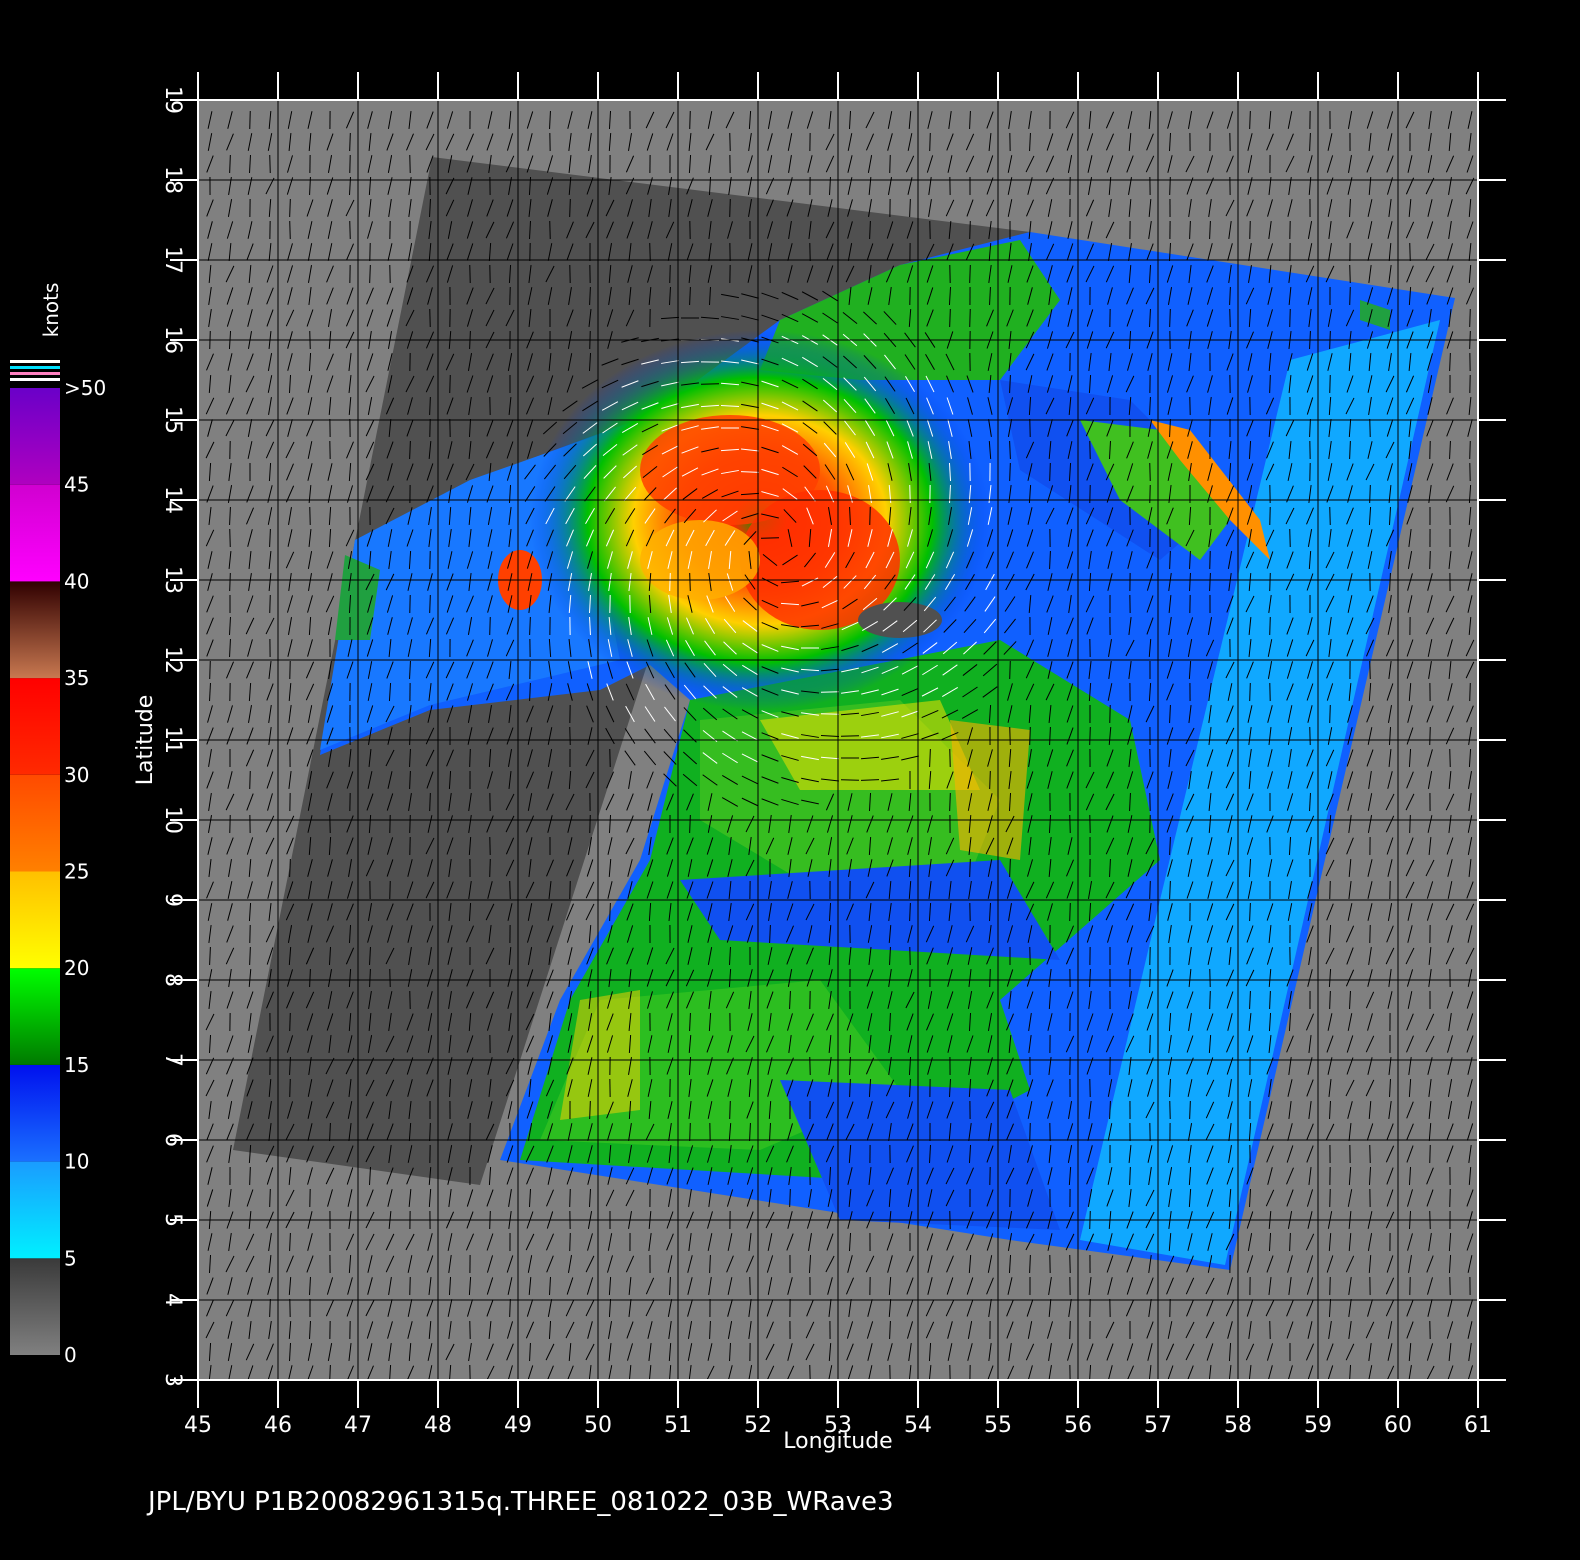  Describe the element at coordinates (918, 1425) in the screenshot. I see `x-tick-label: 54` at that location.